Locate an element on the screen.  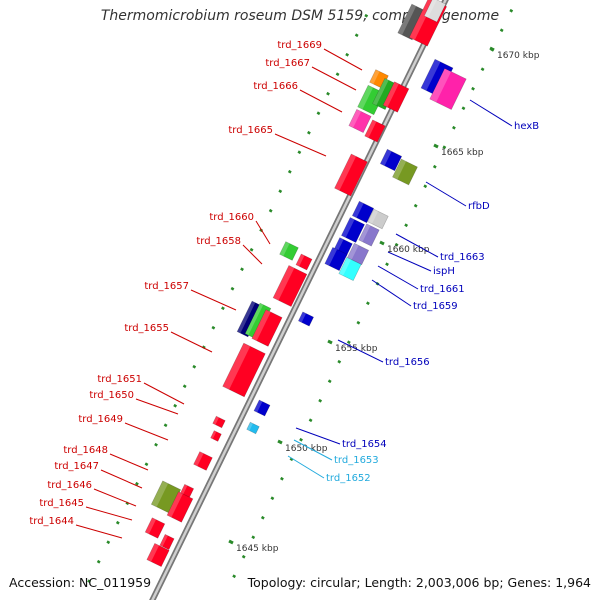
gene-label-left: trd_1646 is located at coordinates (69, 485).